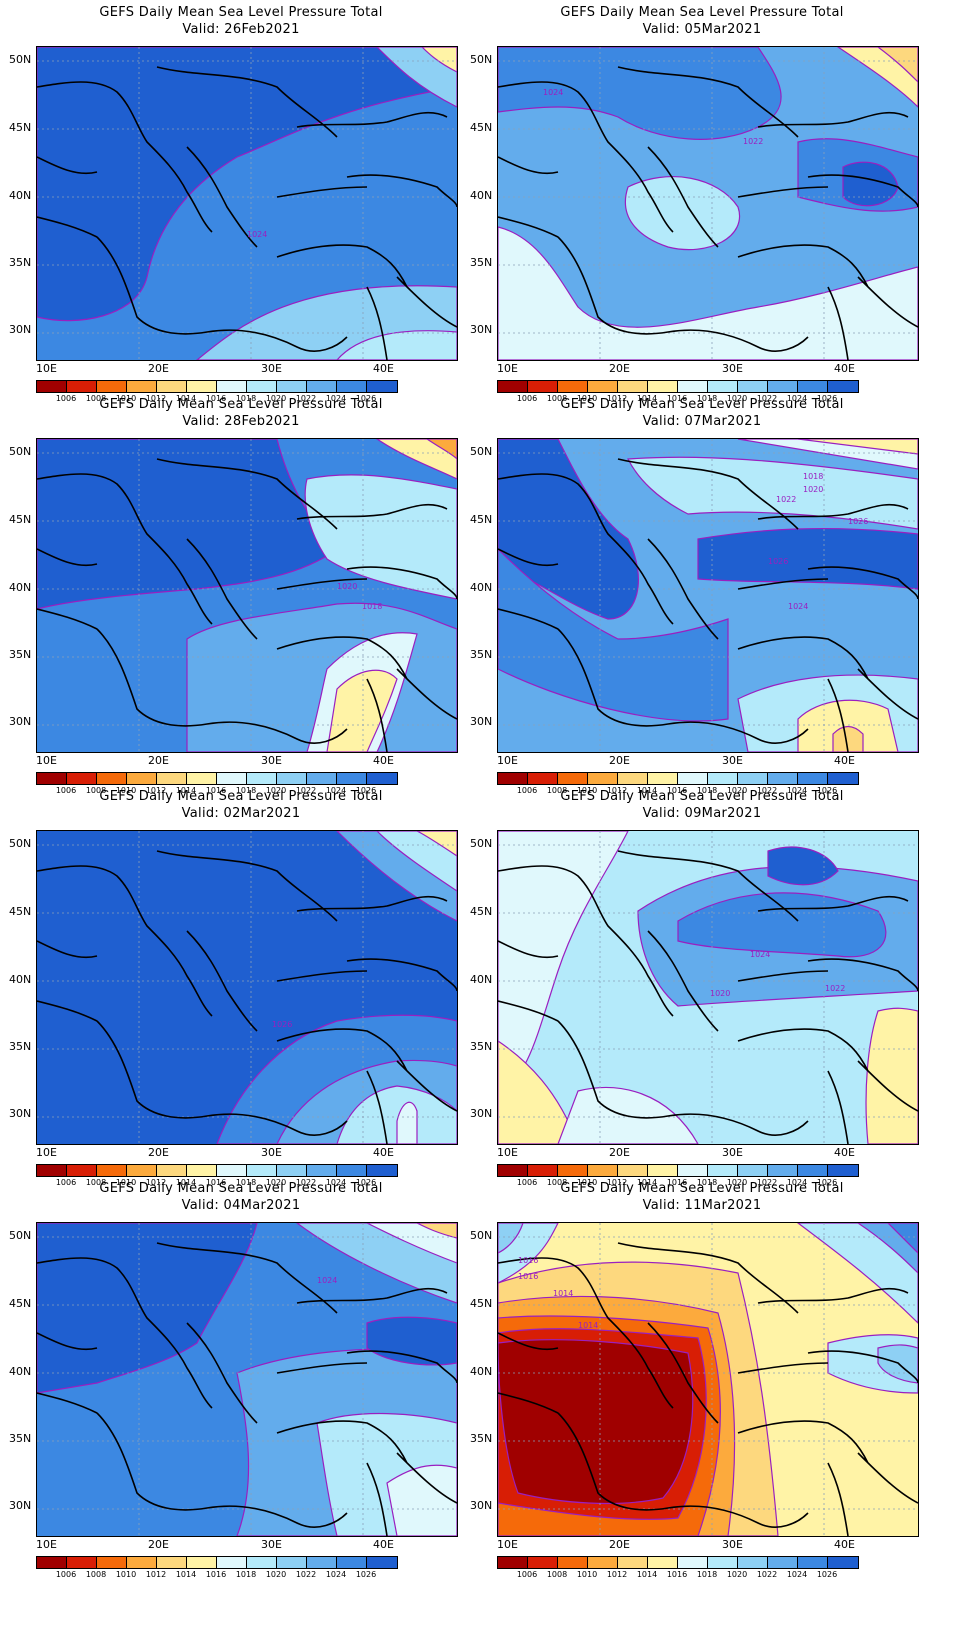 The height and width of the screenshot is (1640, 964). I want to click on contour-label: 1018, so click(813, 476).